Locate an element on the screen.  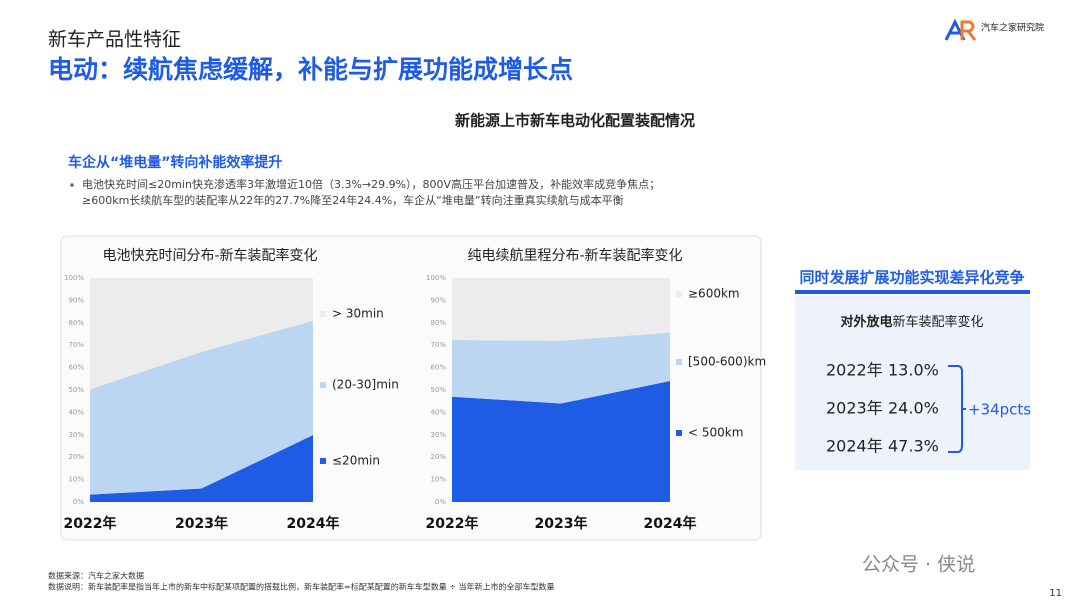
section-label: 新车产品性特征 is located at coordinates (114, 40).